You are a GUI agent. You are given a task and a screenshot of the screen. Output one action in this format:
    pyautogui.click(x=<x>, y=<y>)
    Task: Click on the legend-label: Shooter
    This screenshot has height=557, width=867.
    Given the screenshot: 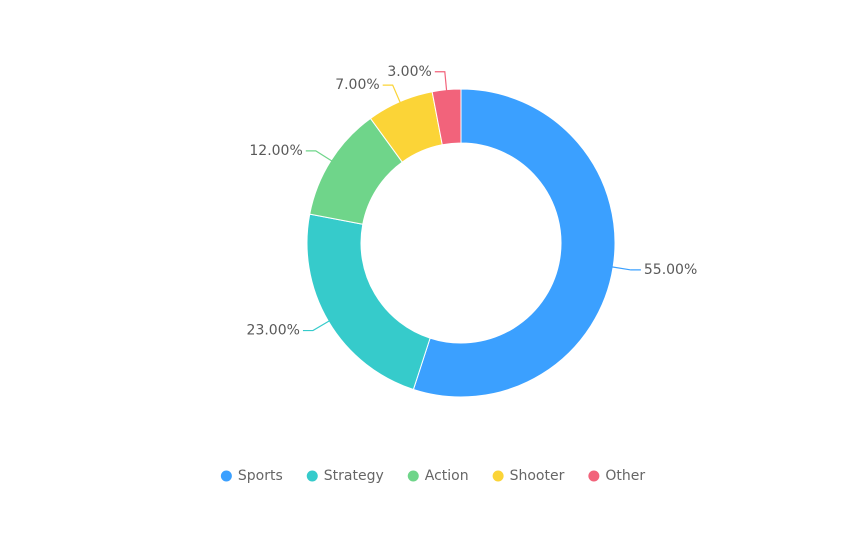 What is the action you would take?
    pyautogui.click(x=537, y=476)
    